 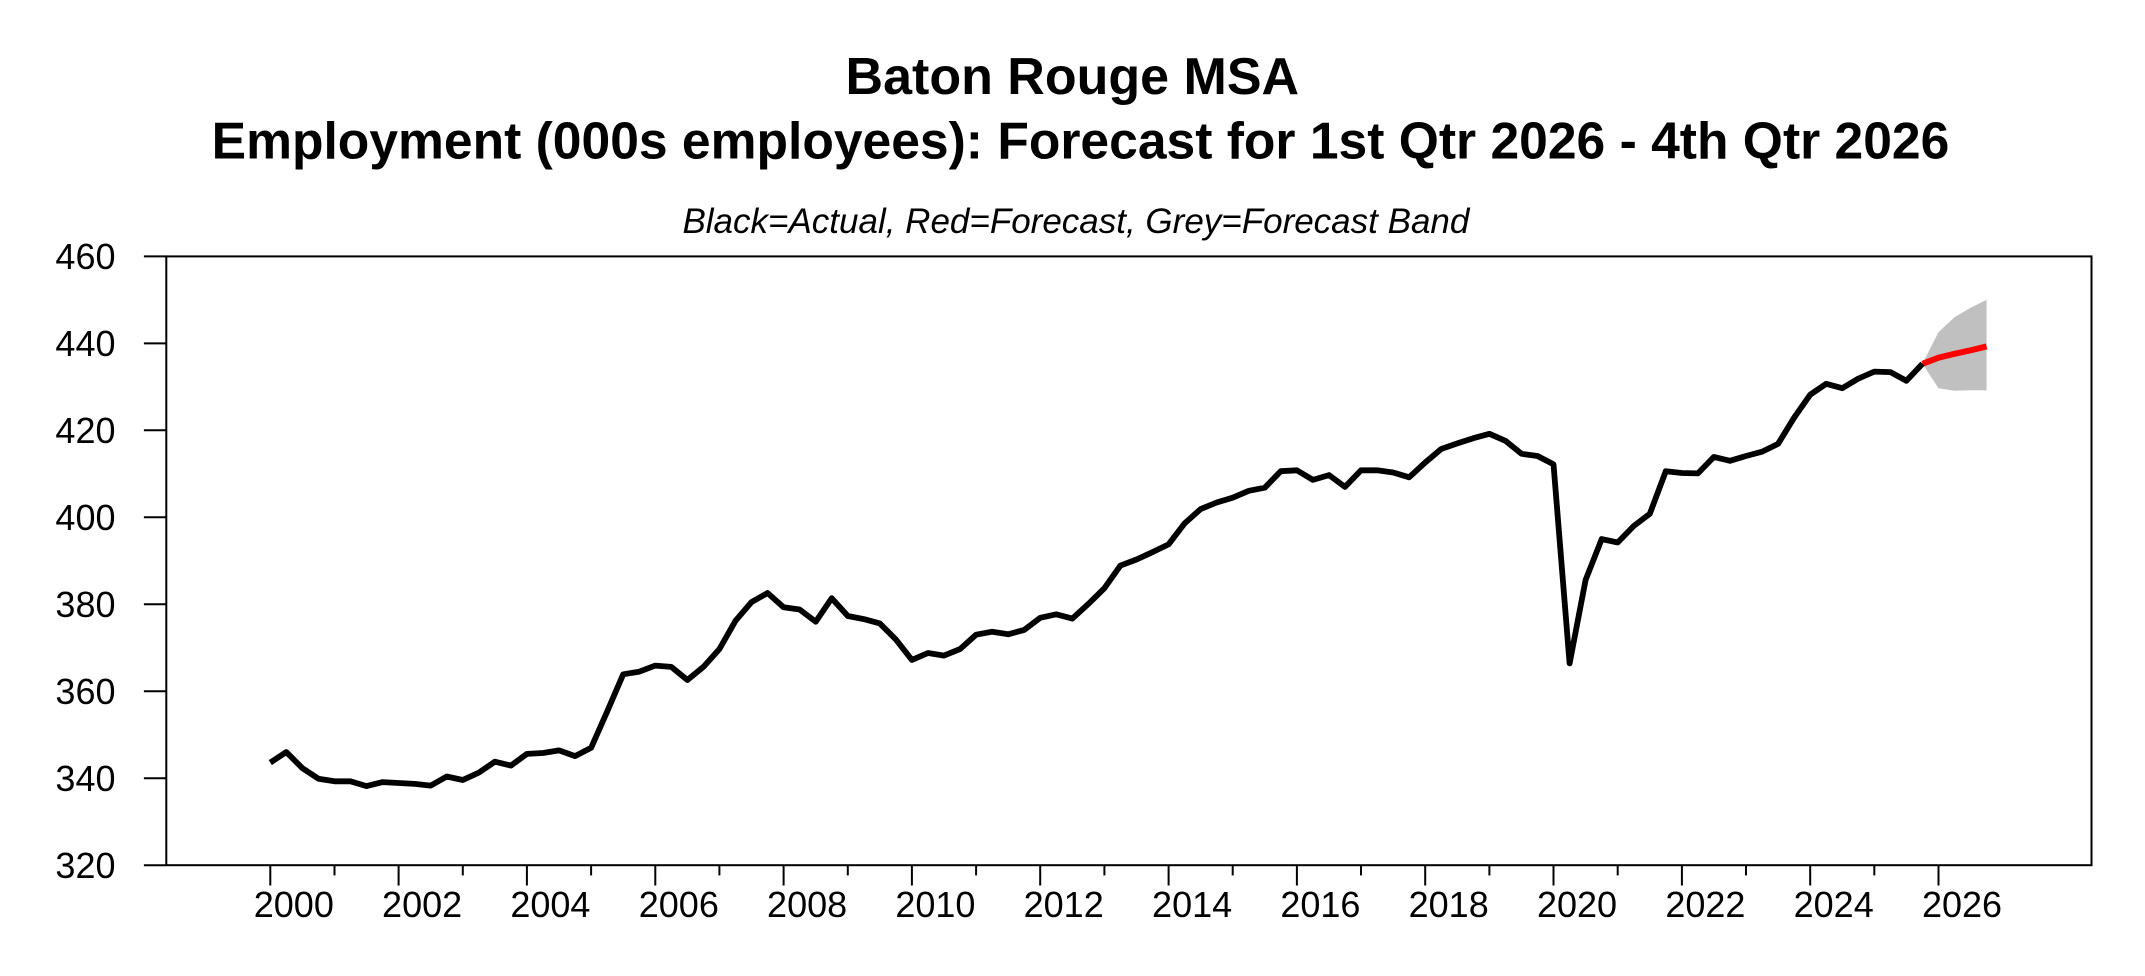 I want to click on svg-text: 340, so click(x=85, y=778).